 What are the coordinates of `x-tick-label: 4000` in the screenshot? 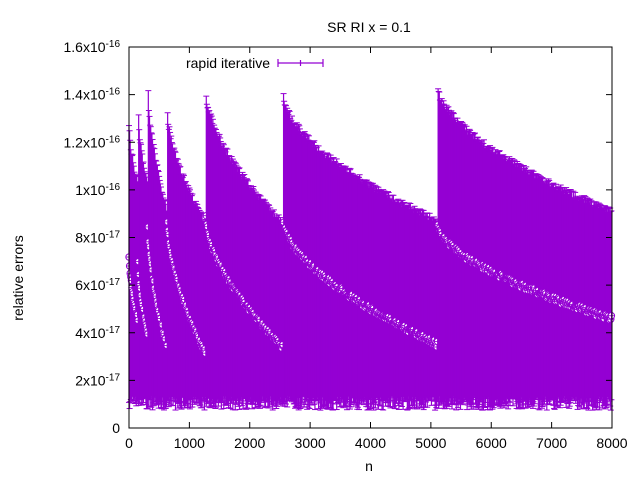 It's located at (370, 443).